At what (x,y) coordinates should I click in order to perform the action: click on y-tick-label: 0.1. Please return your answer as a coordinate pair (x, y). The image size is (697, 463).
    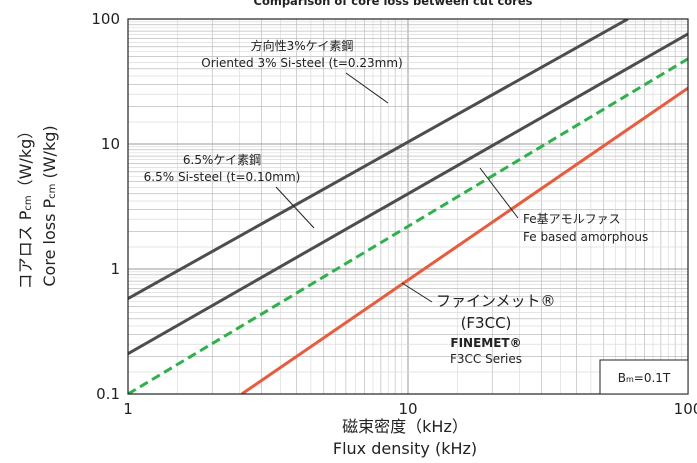
    Looking at the image, I should click on (108, 394).